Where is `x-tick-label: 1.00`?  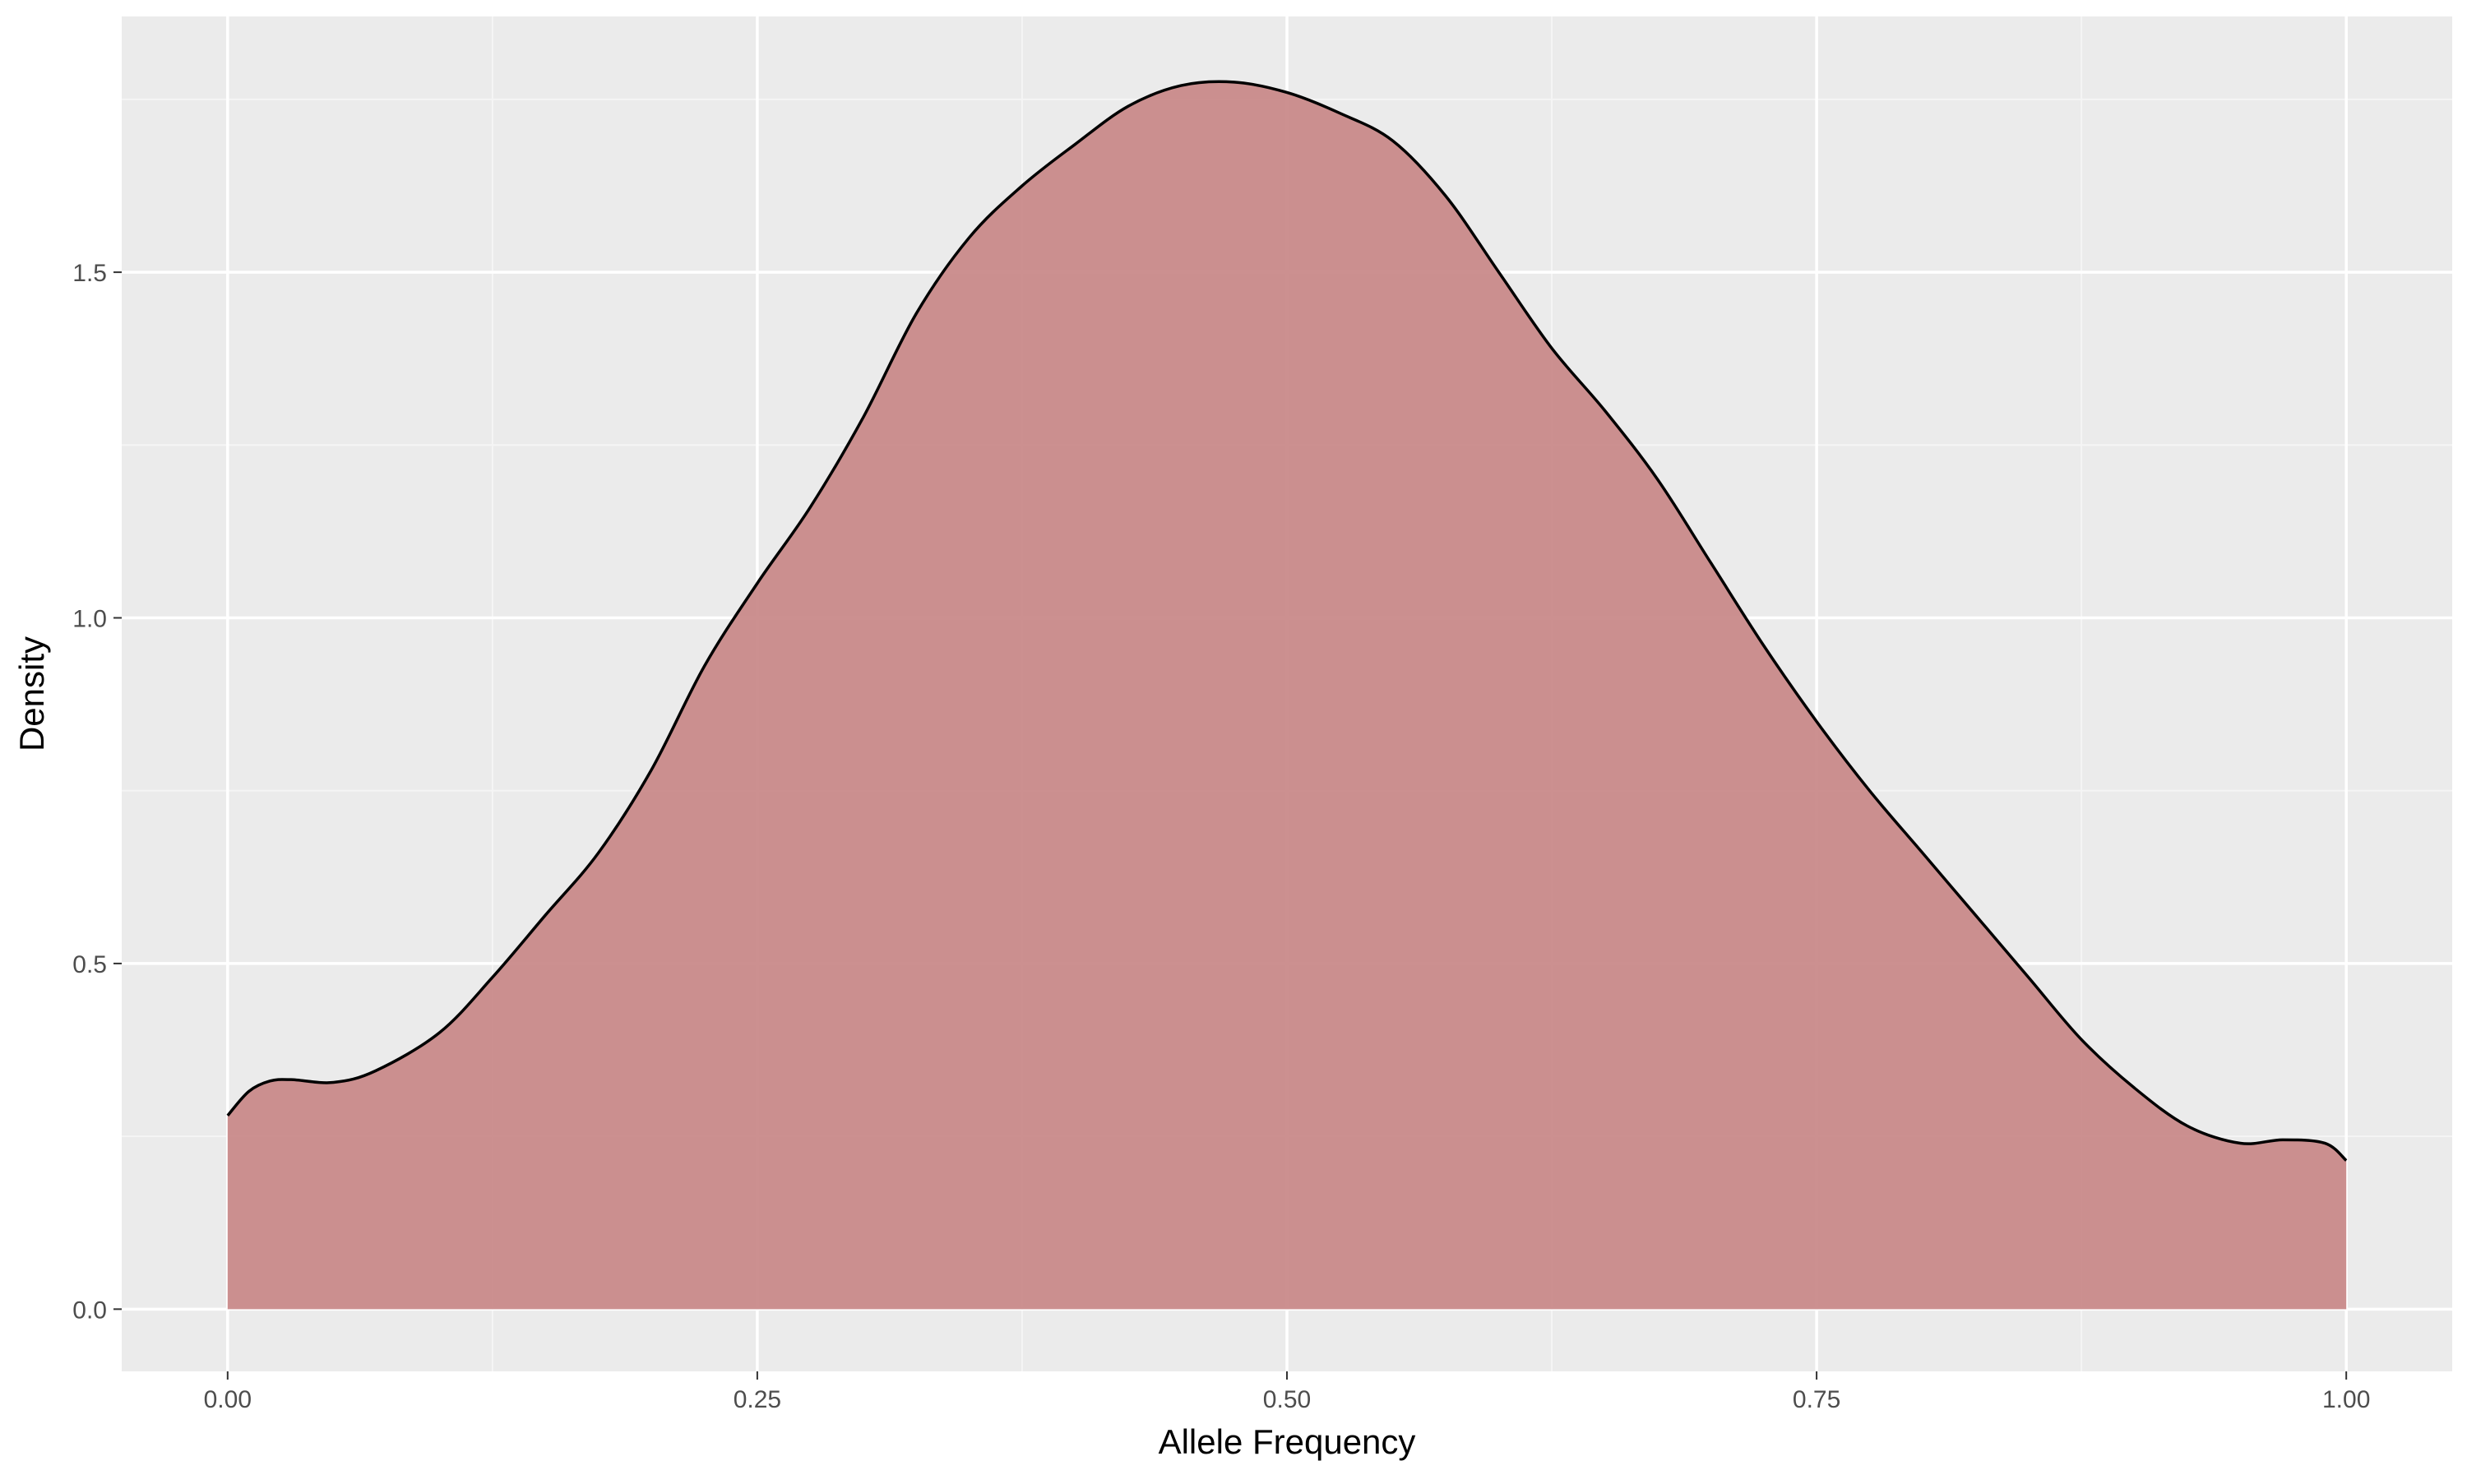
x-tick-label: 1.00 is located at coordinates (2346, 1400).